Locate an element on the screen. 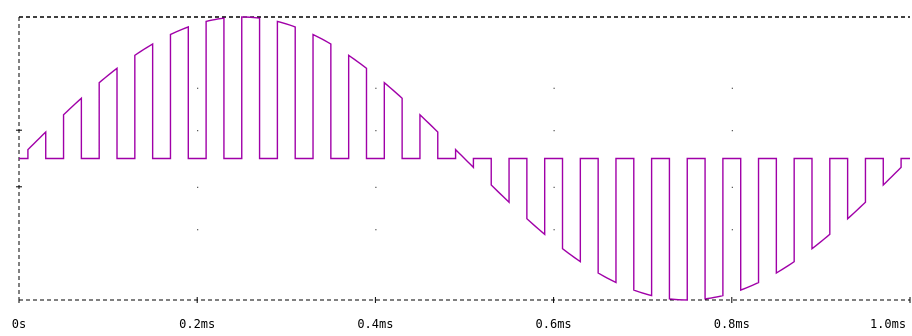 This screenshot has width=912, height=336. x-tick-label: 0.6ms is located at coordinates (554, 324).